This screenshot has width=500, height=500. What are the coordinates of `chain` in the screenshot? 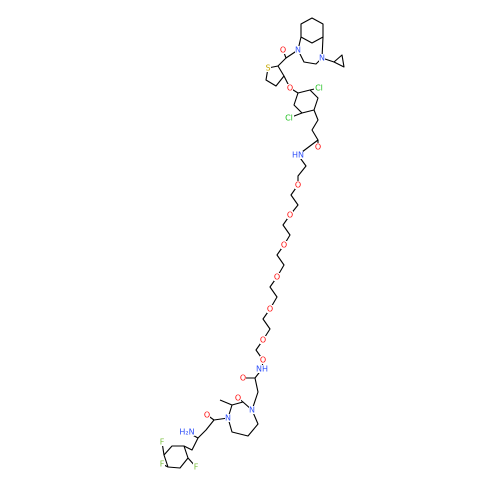 It's located at (315, 128).